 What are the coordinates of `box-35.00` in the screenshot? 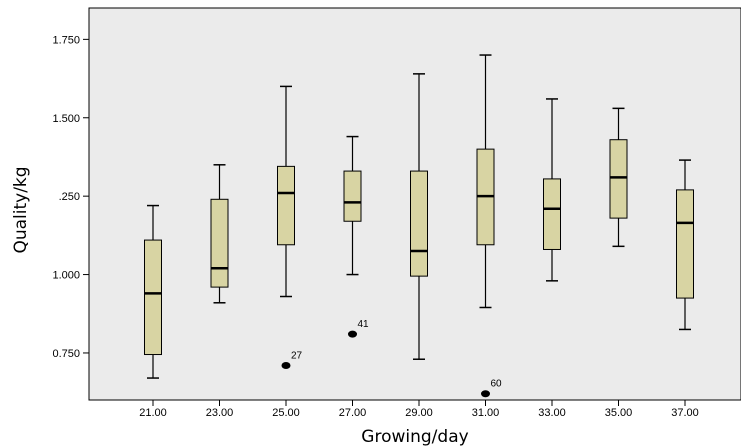 It's located at (618, 179).